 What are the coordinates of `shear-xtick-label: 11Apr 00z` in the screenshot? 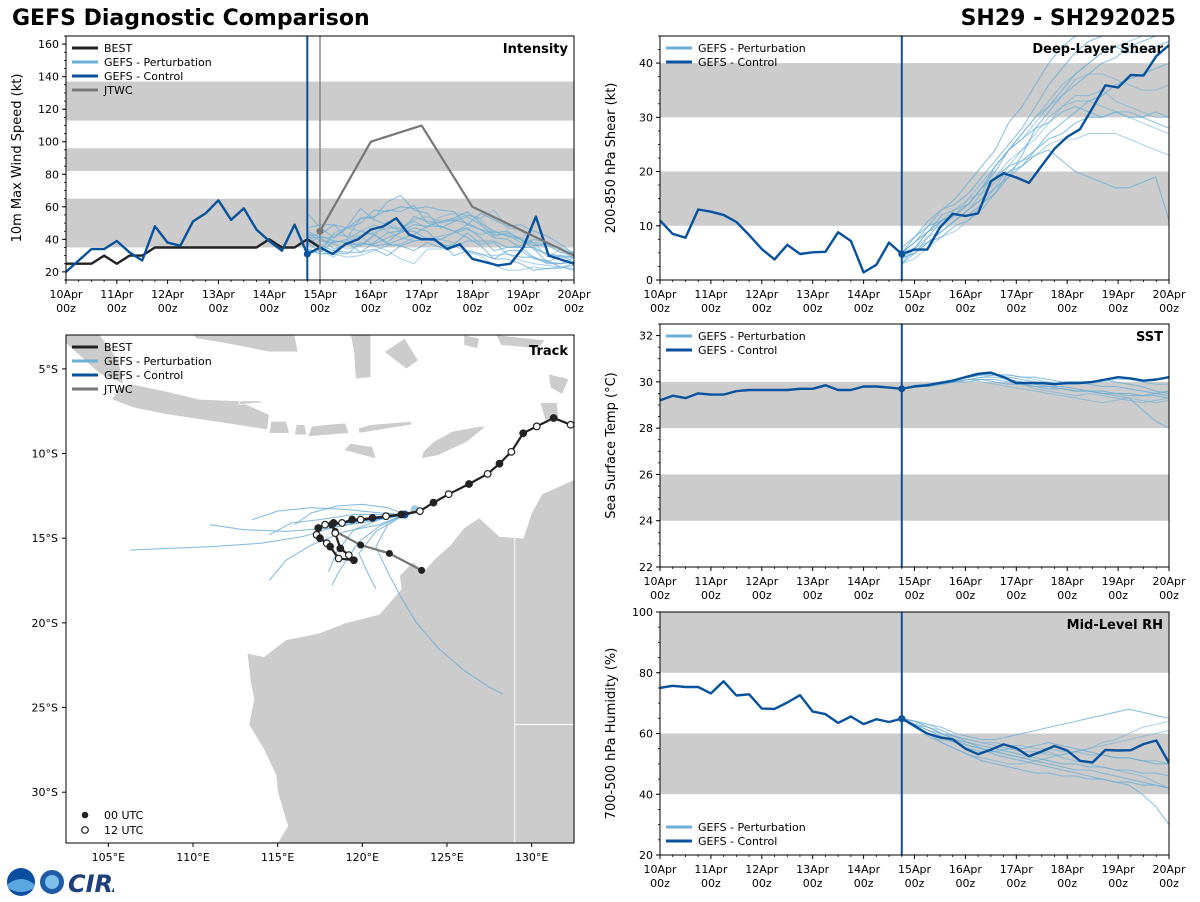 It's located at (711, 301).